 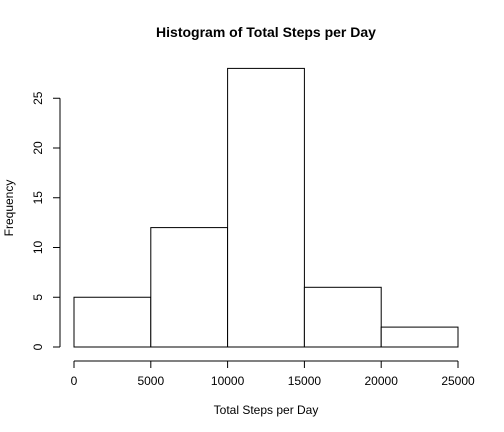 I want to click on x-axis-label: Total Steps per Day, so click(x=266, y=410).